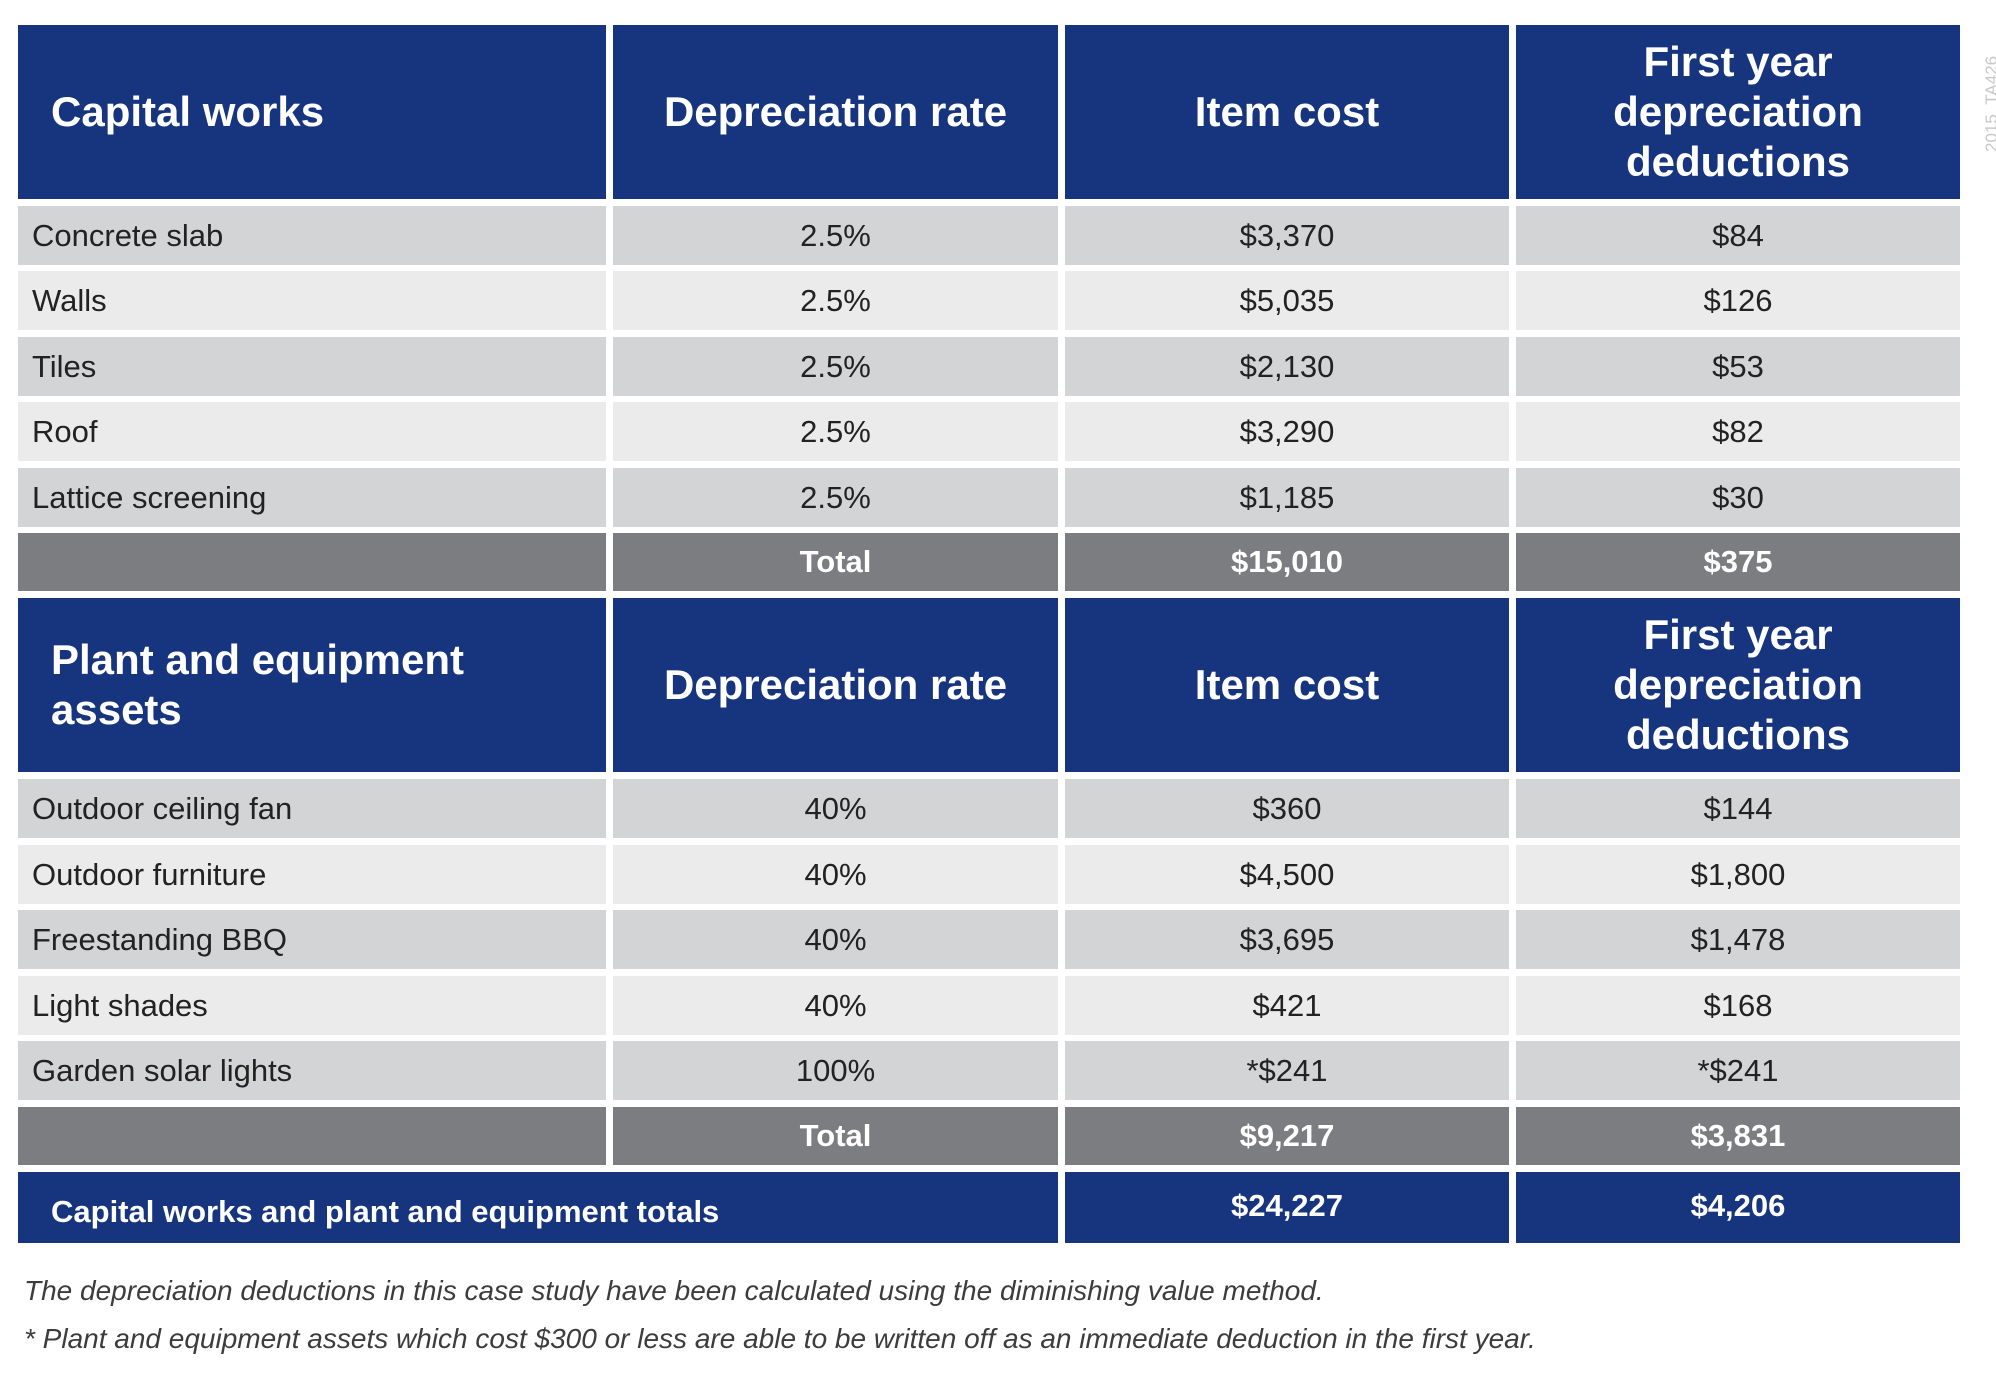 The height and width of the screenshot is (1382, 1996). I want to click on plant-equipment-row-0-col-1: 40%, so click(835, 808).